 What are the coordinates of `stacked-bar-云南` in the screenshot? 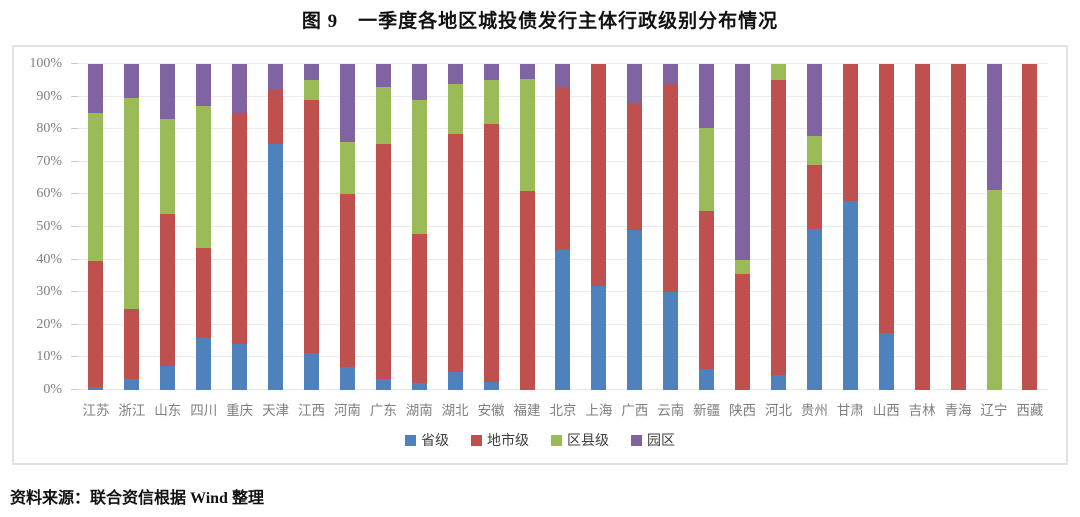 It's located at (671, 227).